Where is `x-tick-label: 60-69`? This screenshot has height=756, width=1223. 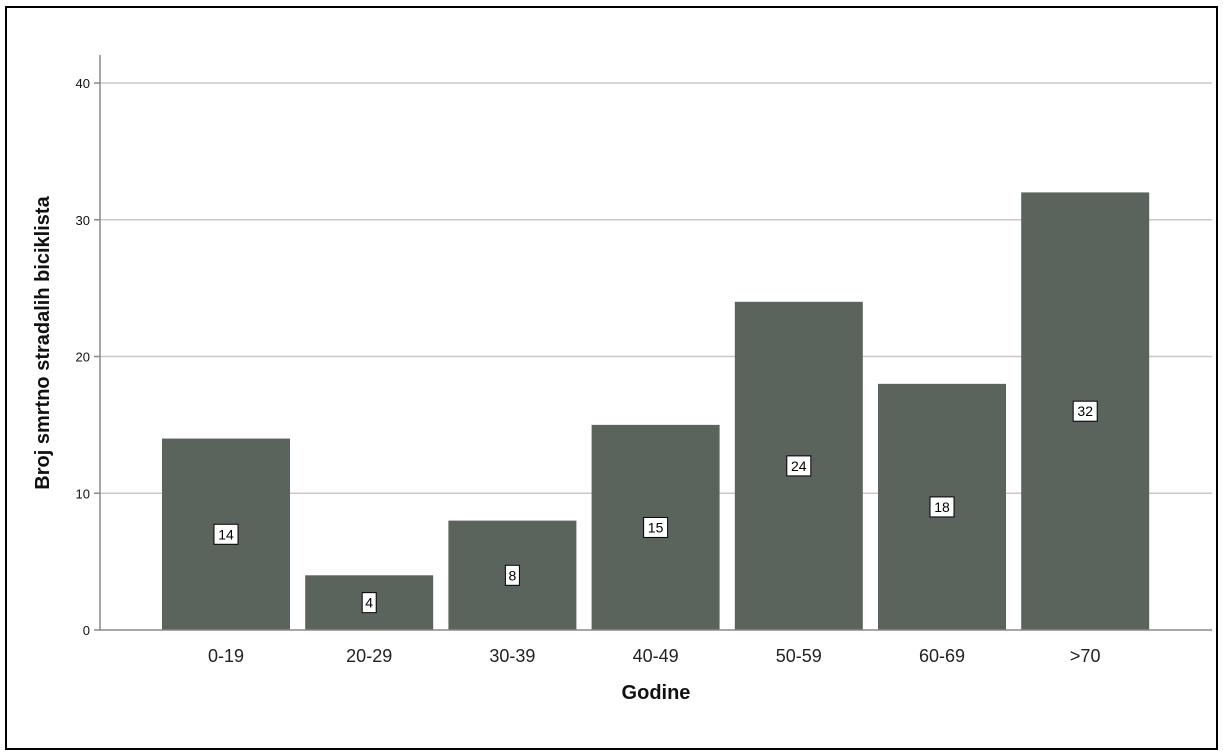 x-tick-label: 60-69 is located at coordinates (942, 656).